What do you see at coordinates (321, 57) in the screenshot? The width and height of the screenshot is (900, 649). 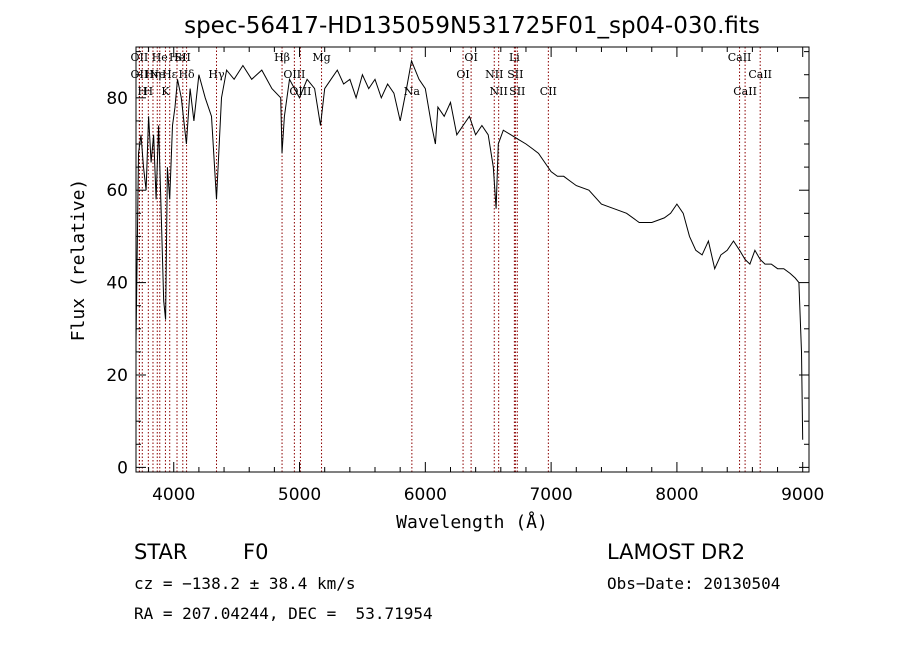 I see `line-label-16: Mg` at bounding box center [321, 57].